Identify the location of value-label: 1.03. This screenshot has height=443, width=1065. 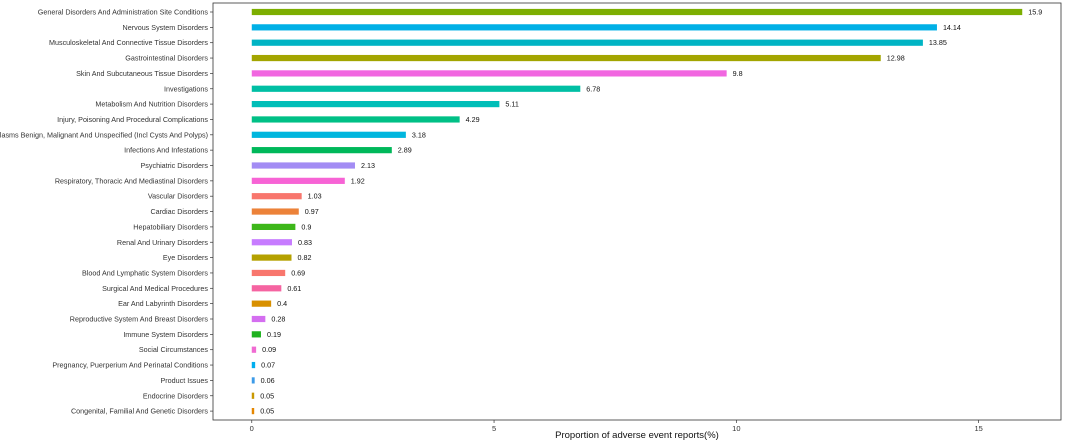
(315, 196).